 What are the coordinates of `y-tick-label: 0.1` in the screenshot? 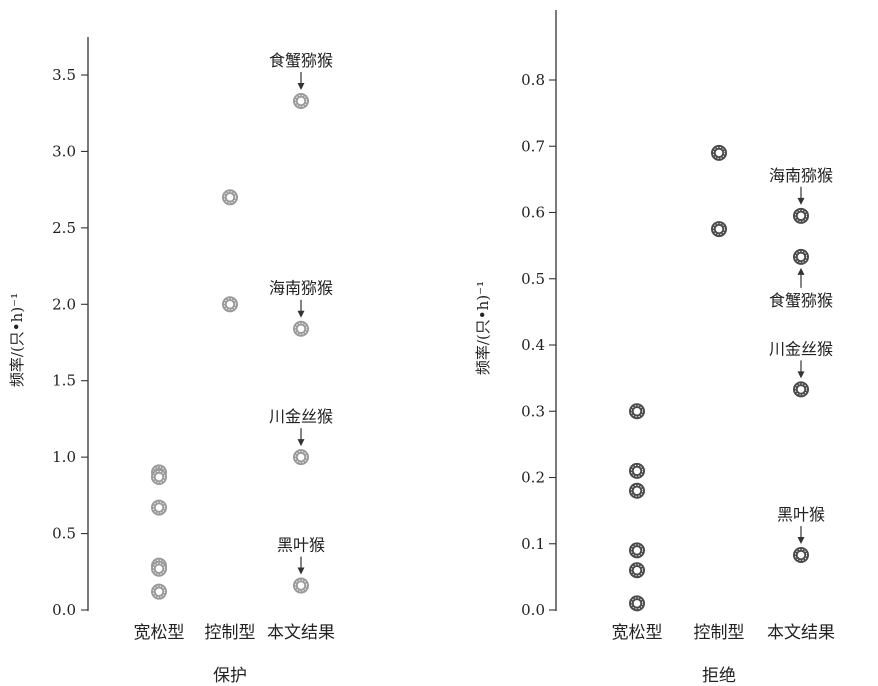 It's located at (533, 544).